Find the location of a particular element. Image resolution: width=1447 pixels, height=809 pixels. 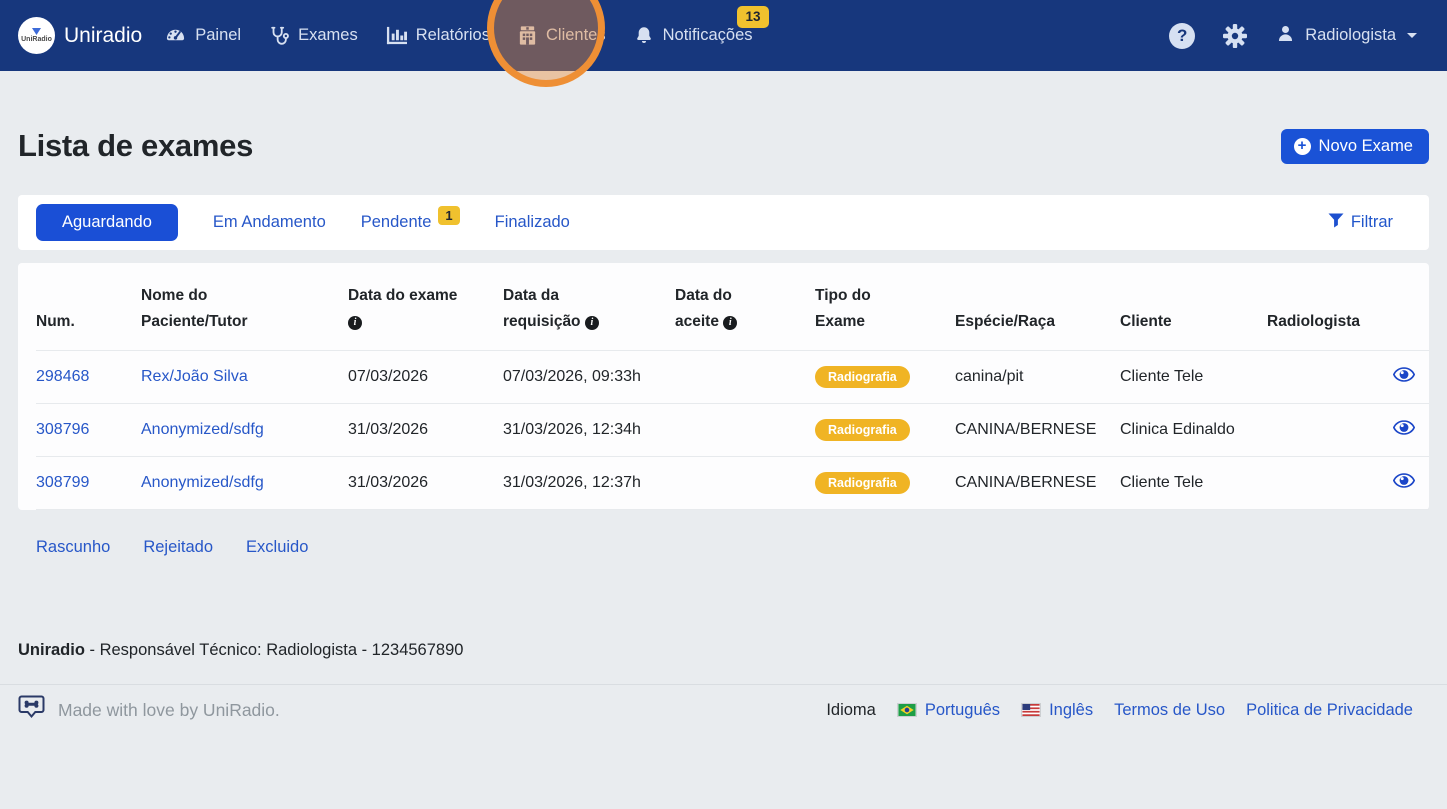

plus-circle-icon: + is located at coordinates (1302, 146).